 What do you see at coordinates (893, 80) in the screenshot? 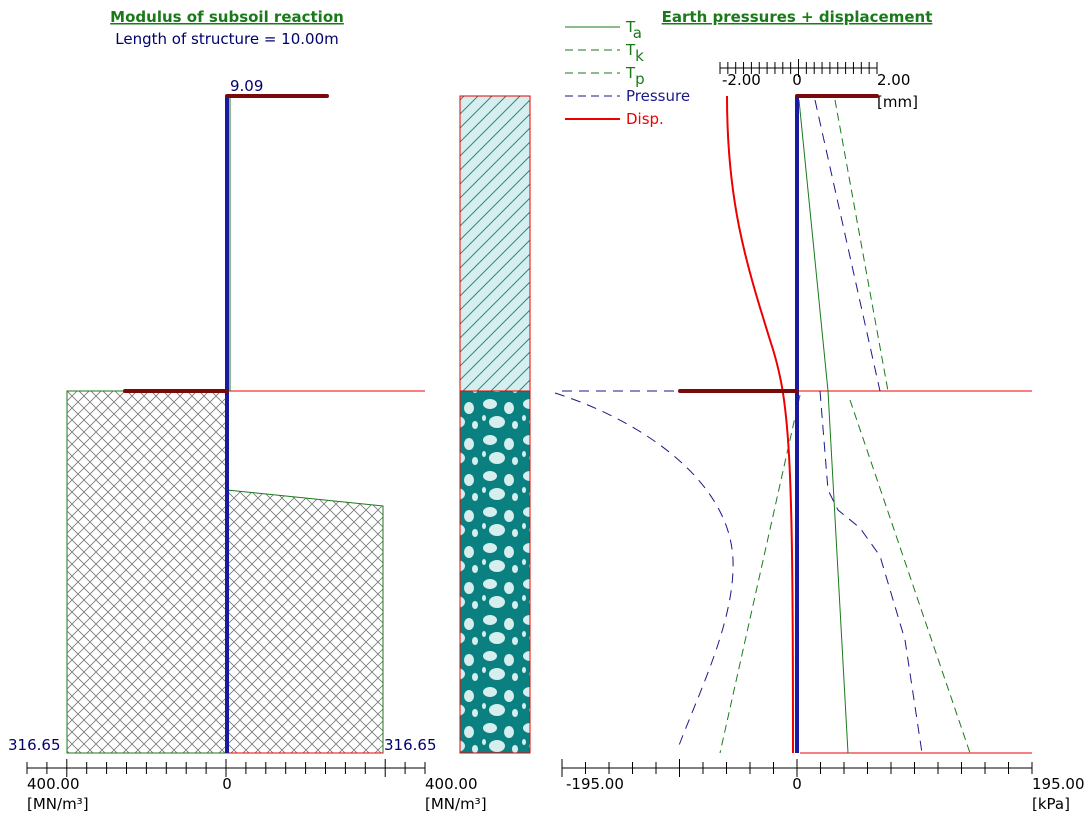
I see `axis-label: 2.00` at bounding box center [893, 80].